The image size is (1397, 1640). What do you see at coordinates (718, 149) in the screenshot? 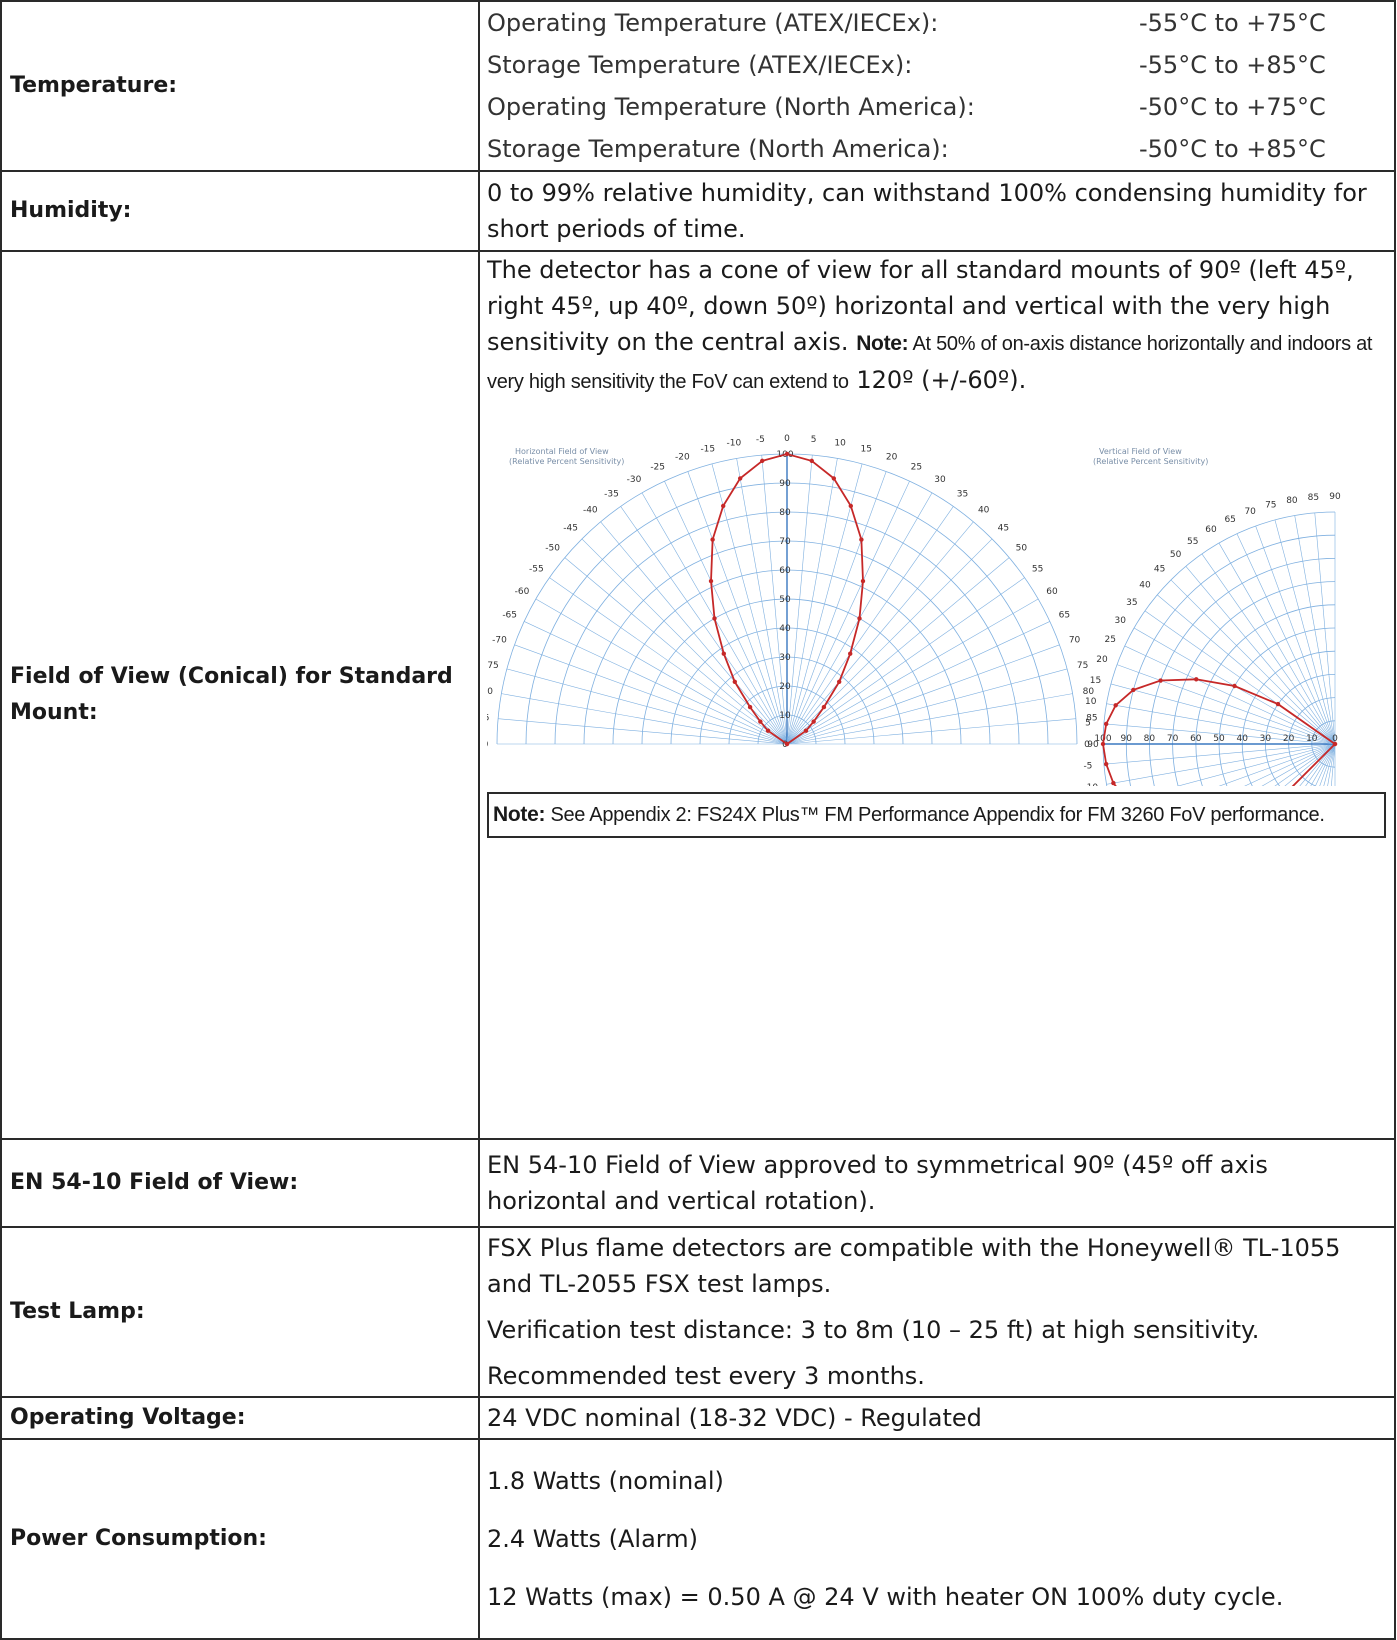
I see `item-name: Storage Temperature (North America):` at bounding box center [718, 149].